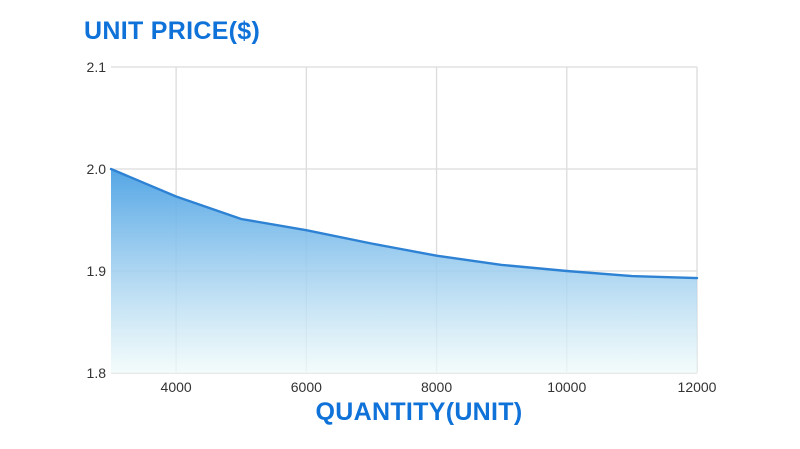  What do you see at coordinates (306, 387) in the screenshot?
I see `x-tick-label: 6000` at bounding box center [306, 387].